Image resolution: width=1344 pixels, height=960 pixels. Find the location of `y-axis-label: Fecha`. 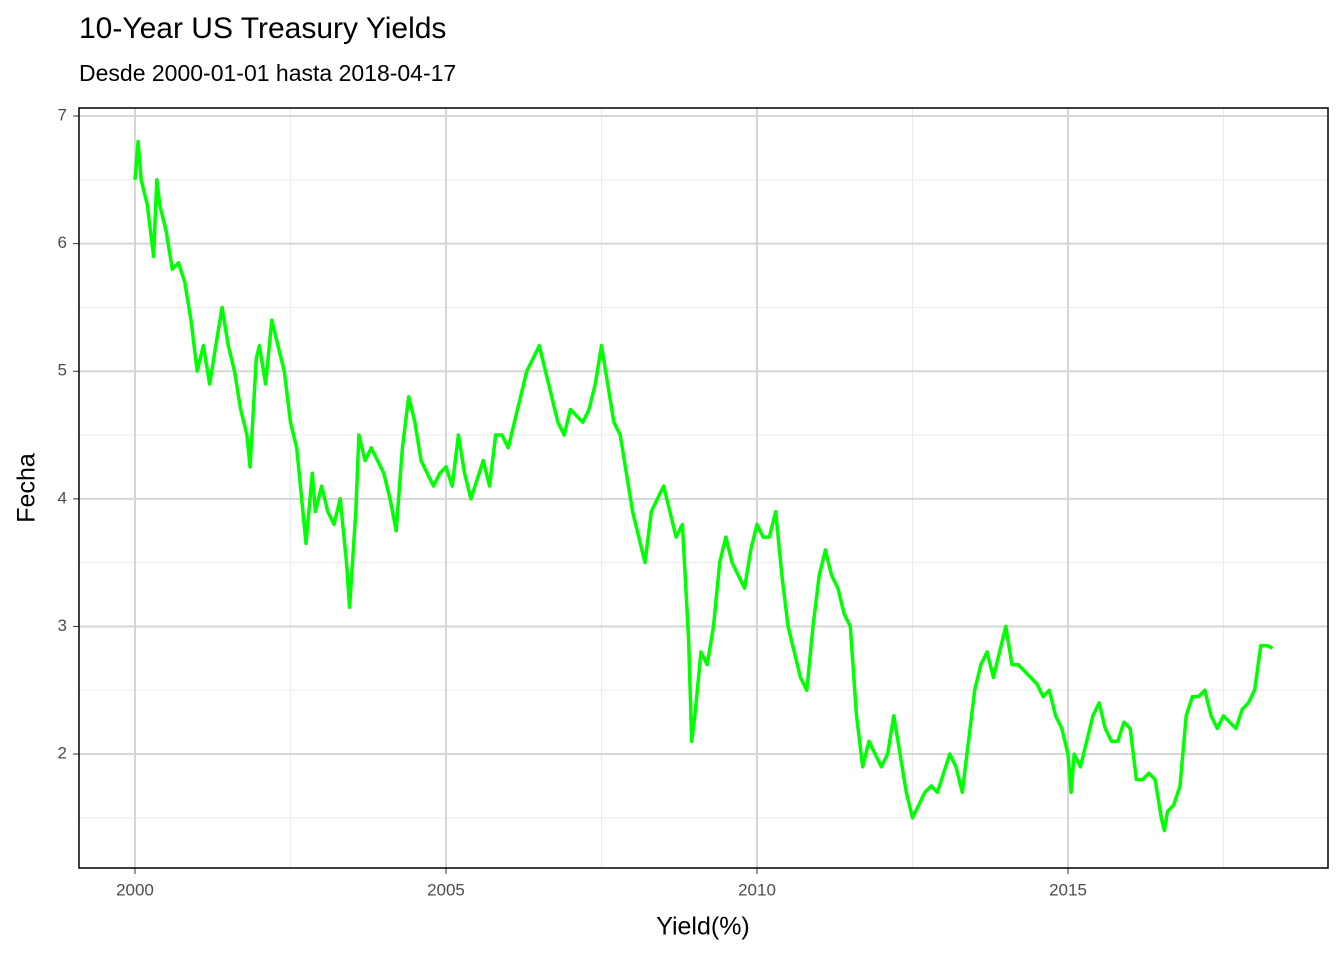

y-axis-label: Fecha is located at coordinates (27, 488).